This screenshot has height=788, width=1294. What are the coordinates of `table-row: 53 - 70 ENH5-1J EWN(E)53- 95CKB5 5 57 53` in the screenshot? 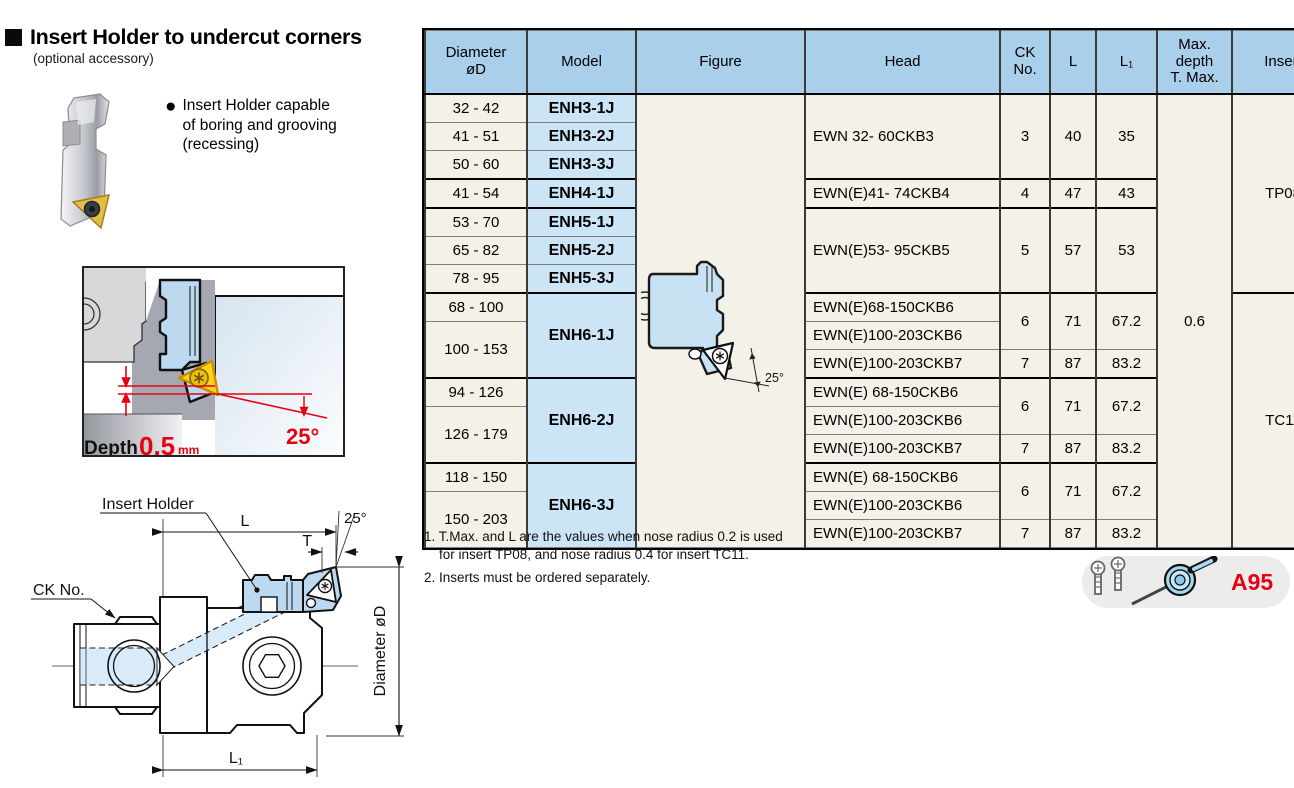 It's located at (859, 250).